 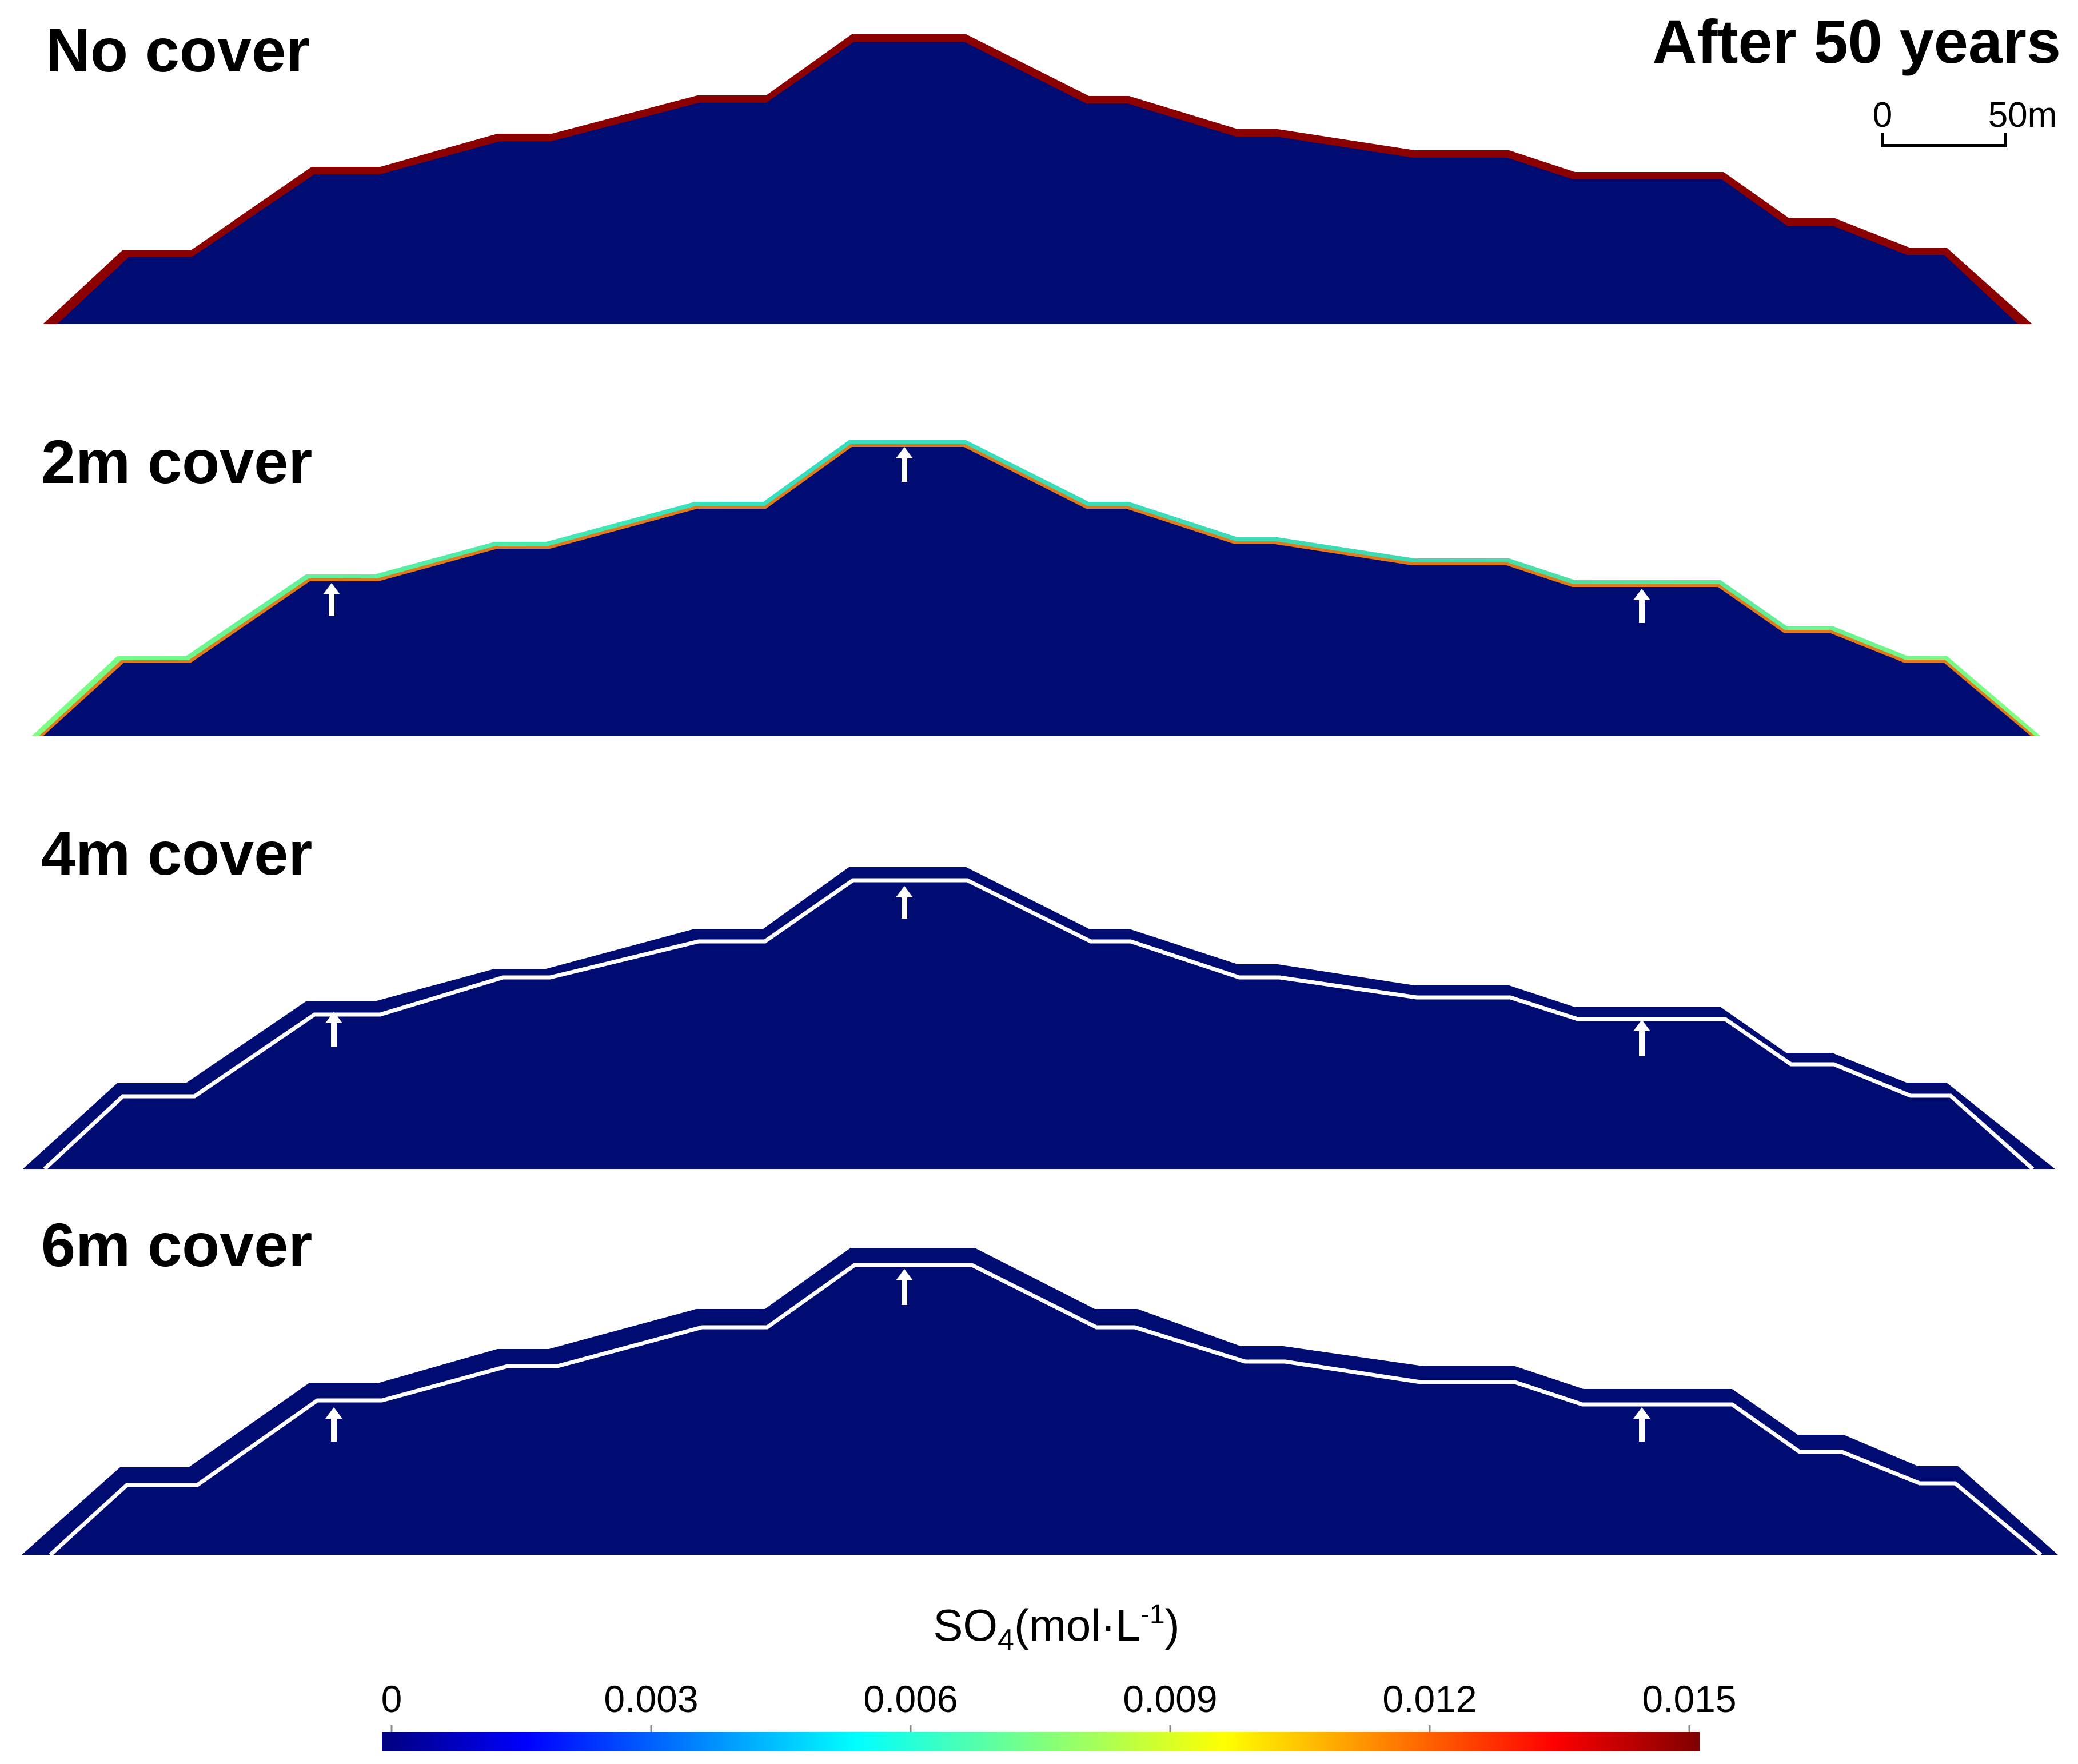 What do you see at coordinates (176, 853) in the screenshot?
I see `panel-title: 4m cover` at bounding box center [176, 853].